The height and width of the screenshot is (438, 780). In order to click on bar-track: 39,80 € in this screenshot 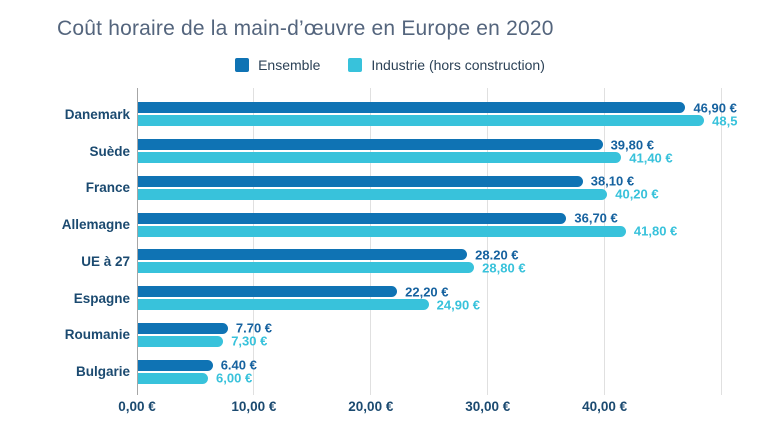, I will do `click(459, 145)`.